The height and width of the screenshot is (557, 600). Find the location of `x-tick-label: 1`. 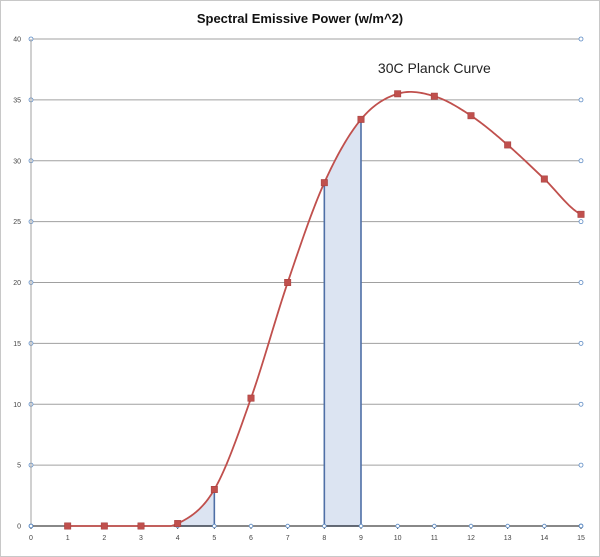

x-tick-label: 1 is located at coordinates (68, 538).